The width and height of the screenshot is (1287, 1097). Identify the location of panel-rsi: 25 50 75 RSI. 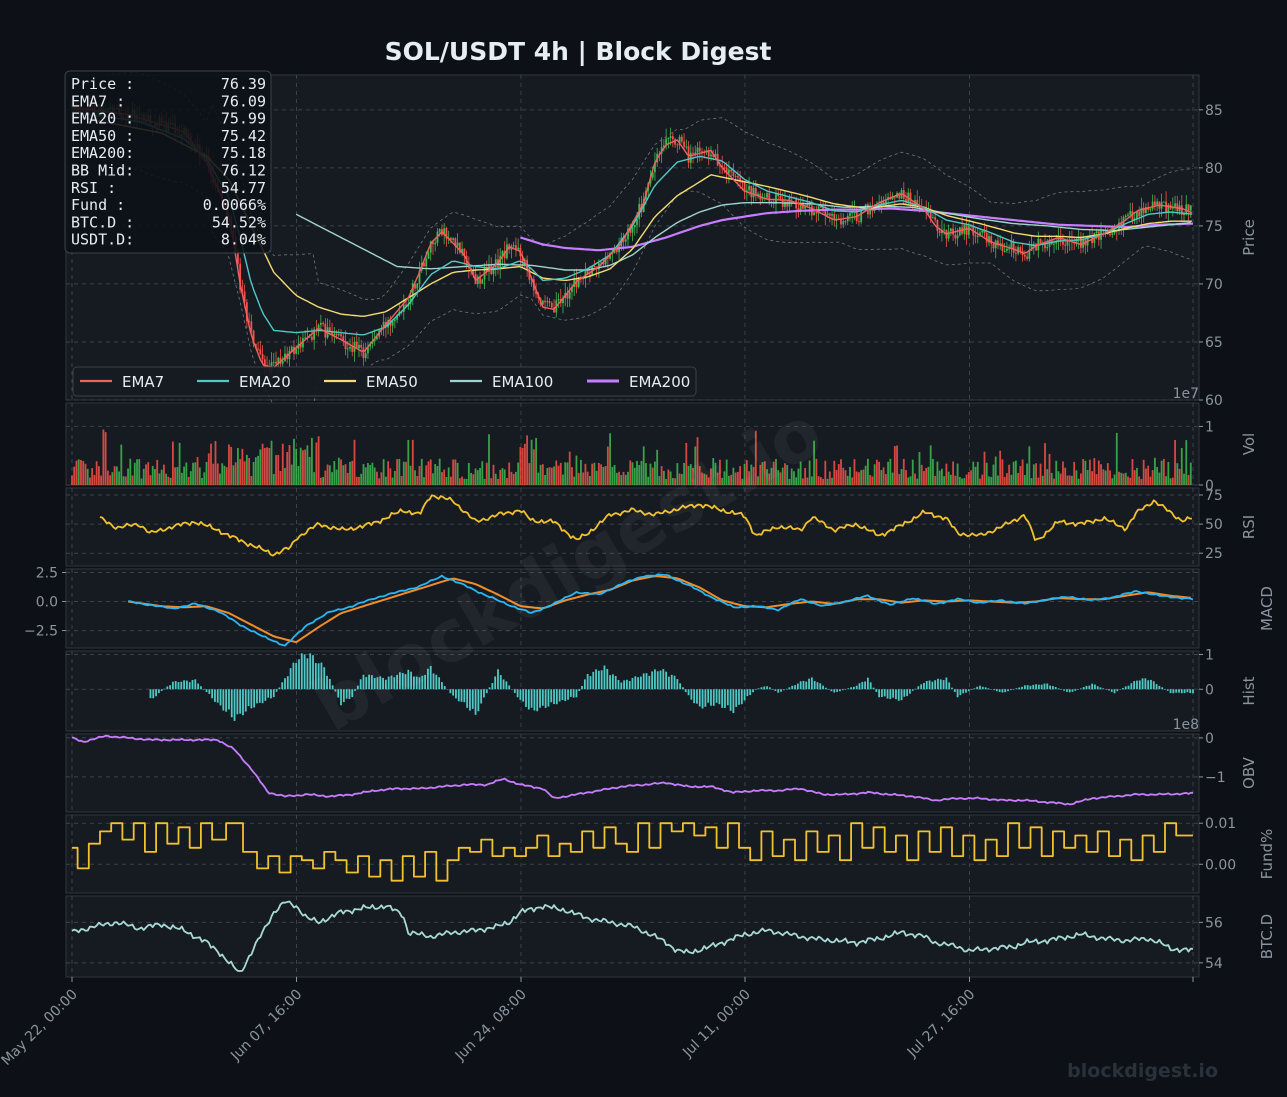
(661, 527).